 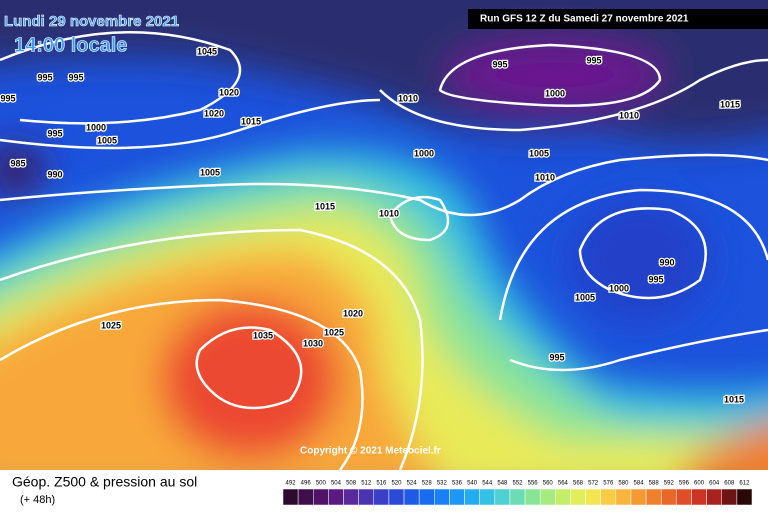 I want to click on legend-label: 604, so click(x=714, y=484).